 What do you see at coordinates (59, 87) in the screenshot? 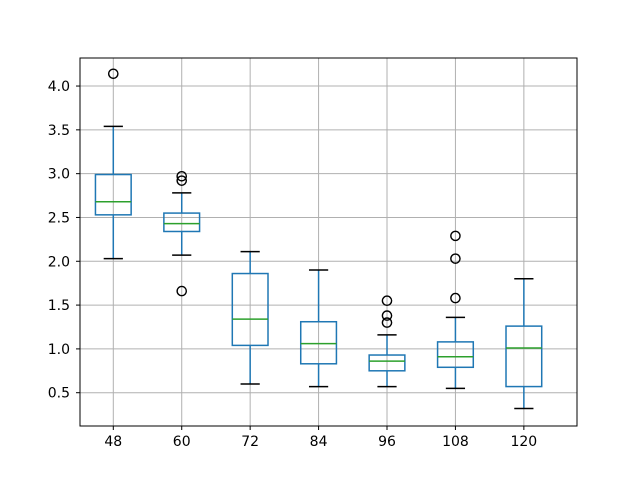
I see `y-tick-label: 4.0` at bounding box center [59, 87].